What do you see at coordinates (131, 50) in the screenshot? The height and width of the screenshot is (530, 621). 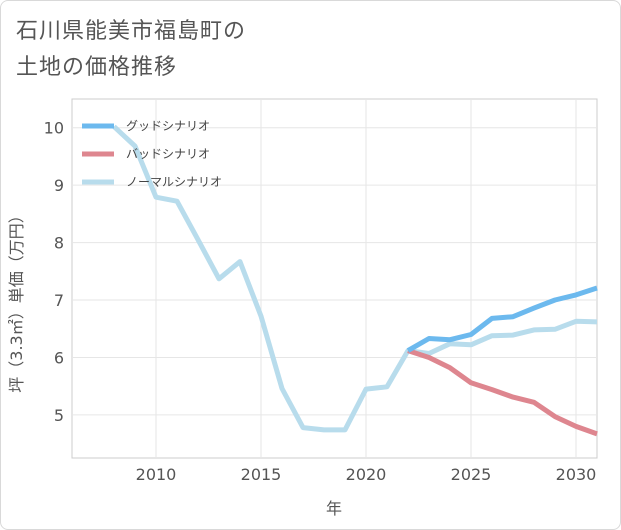 I see `chart-title: 石川県能美市福島町の 土地の価格推移` at bounding box center [131, 50].